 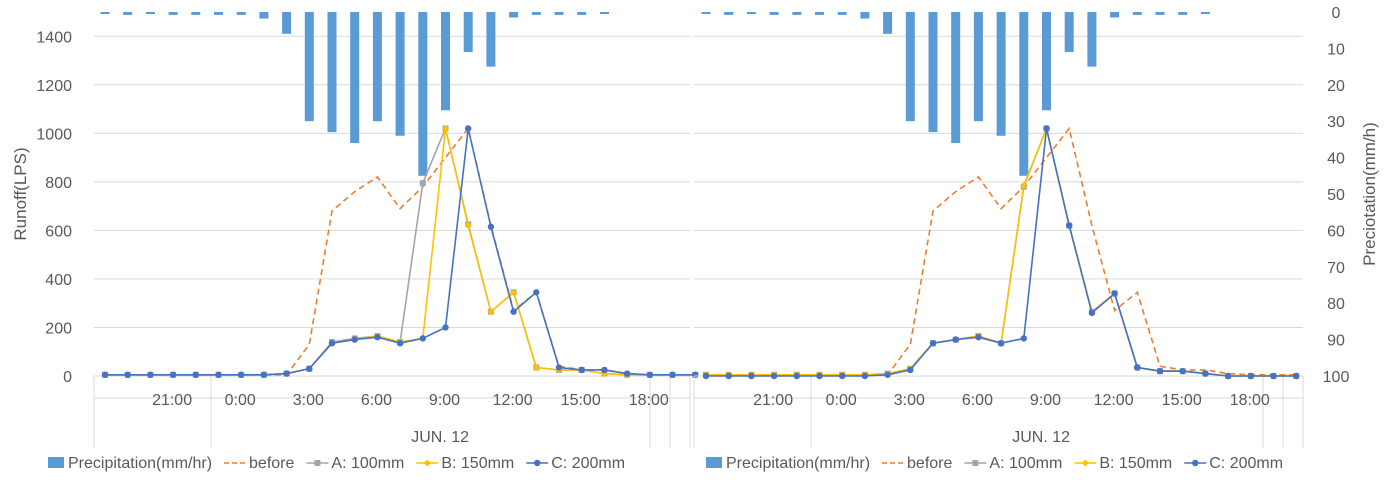 I want to click on x-tick-label: 0:00, so click(x=240, y=400).